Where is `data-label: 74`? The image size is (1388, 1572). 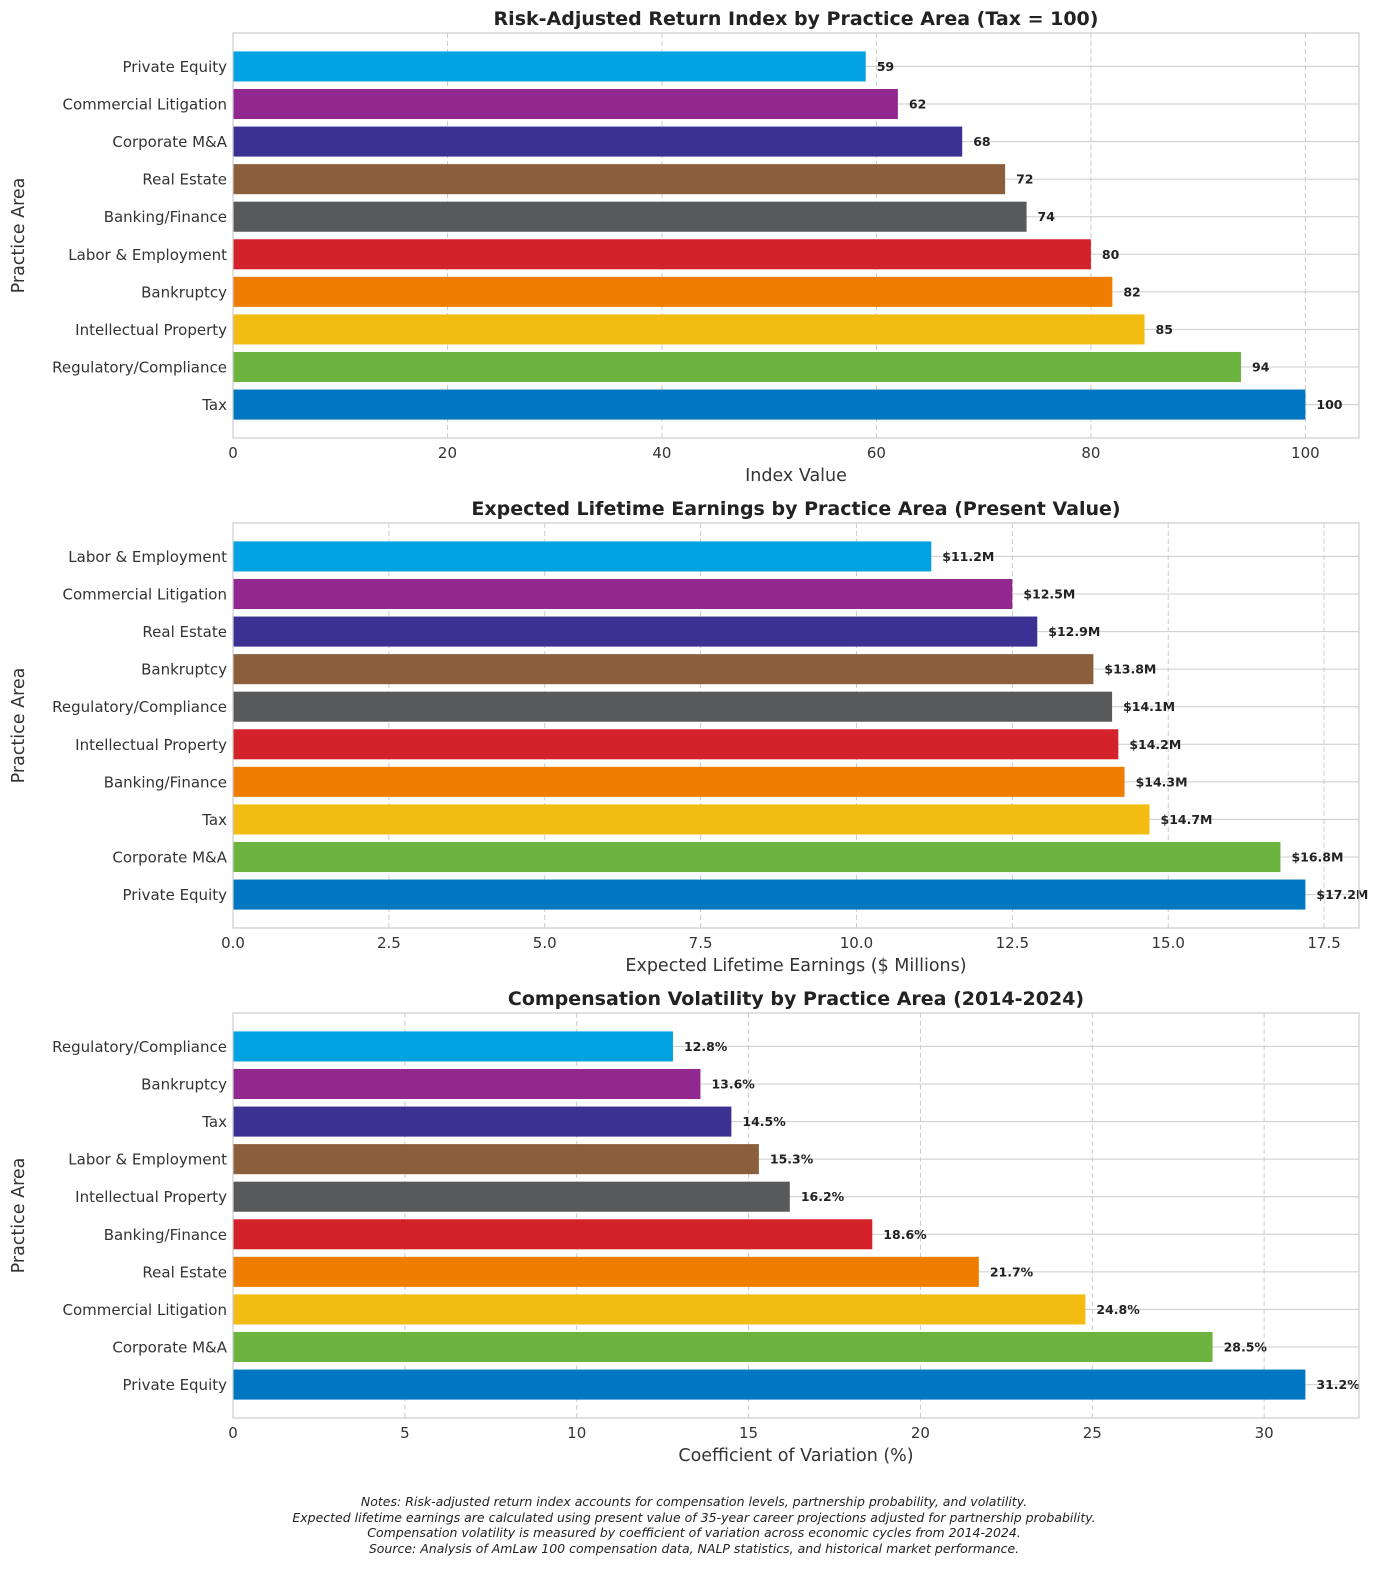 data-label: 74 is located at coordinates (1047, 216).